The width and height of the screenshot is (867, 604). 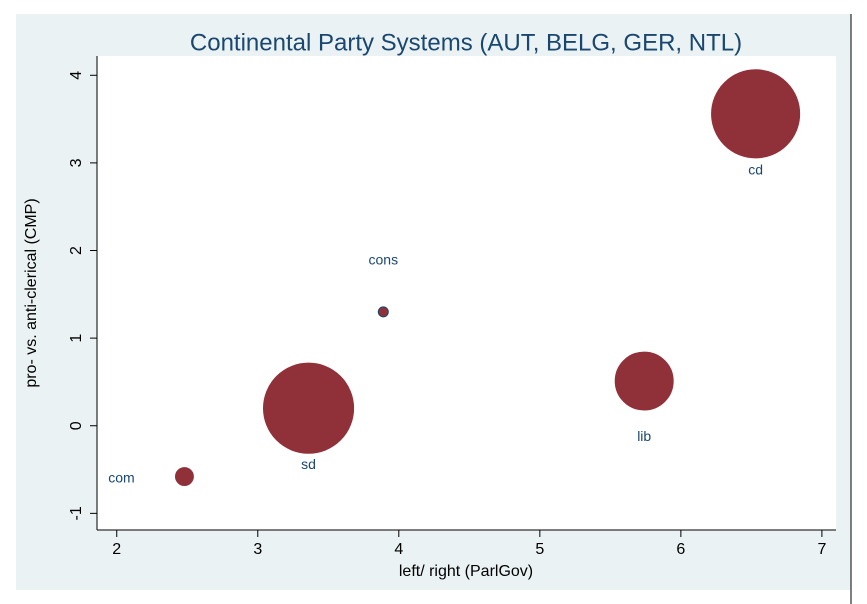 What do you see at coordinates (76, 425) in the screenshot?
I see `y-tick-label: 0` at bounding box center [76, 425].